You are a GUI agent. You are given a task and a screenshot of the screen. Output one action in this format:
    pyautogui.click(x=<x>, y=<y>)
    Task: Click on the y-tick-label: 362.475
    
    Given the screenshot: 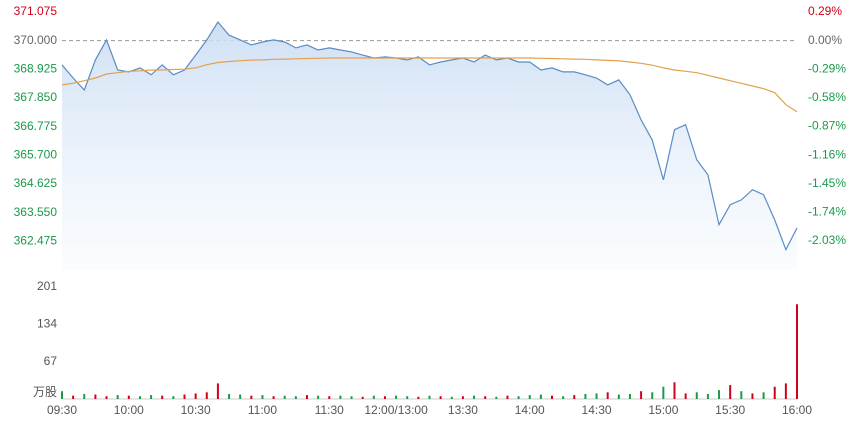 What is the action you would take?
    pyautogui.click(x=36, y=241)
    